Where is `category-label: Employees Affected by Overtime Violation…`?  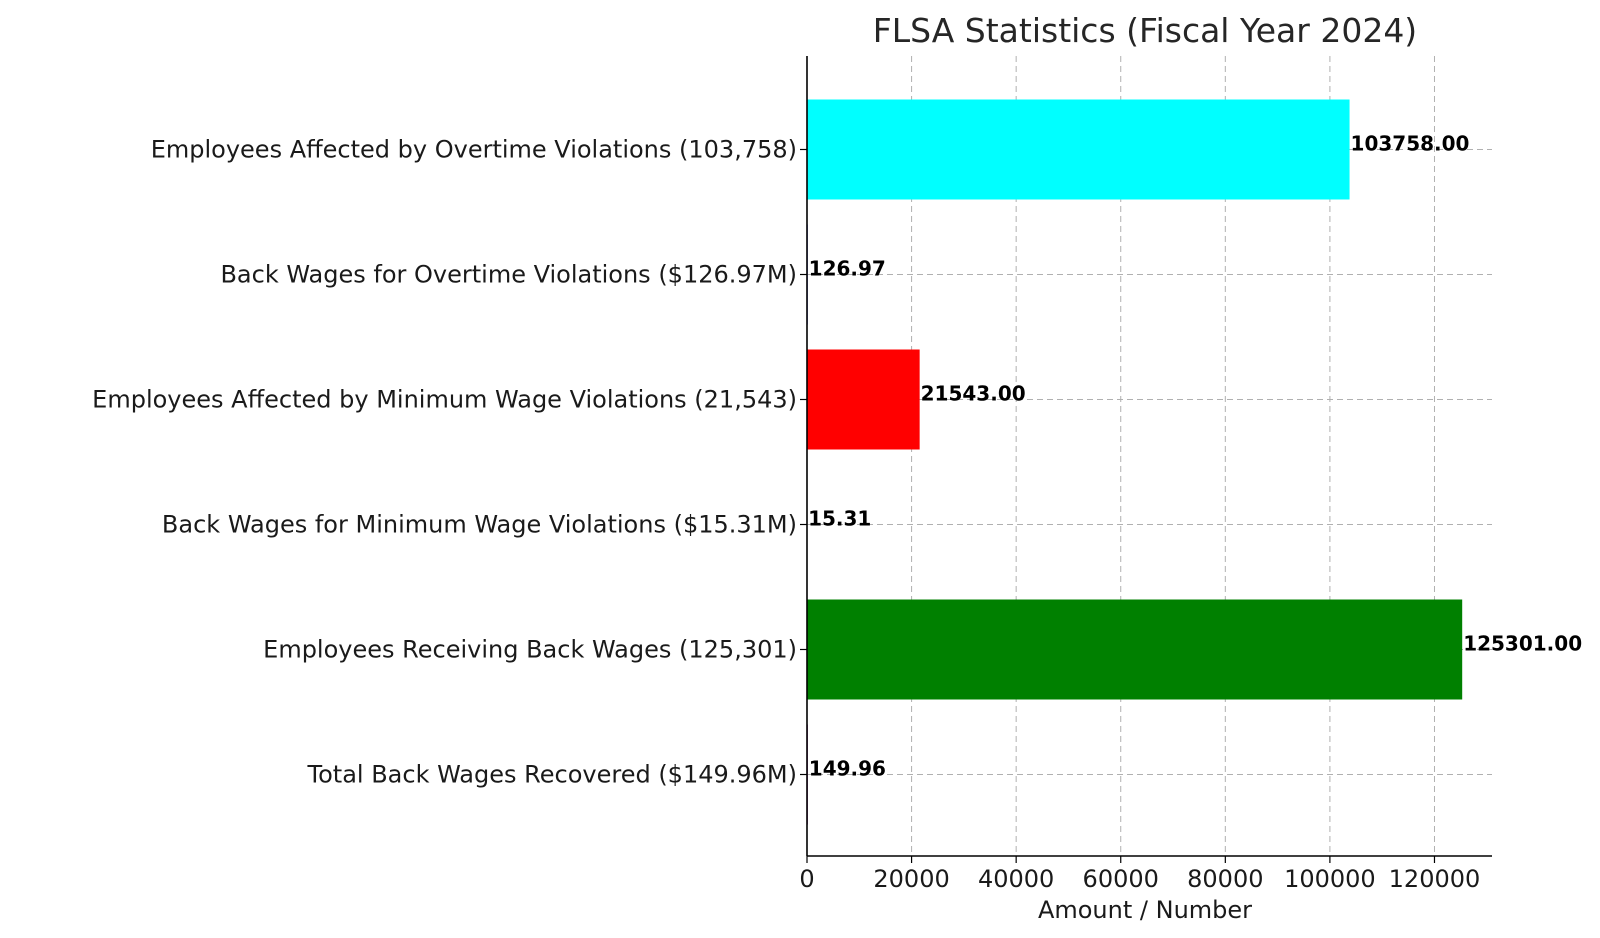 category-label: Employees Affected by Overtime Violation… is located at coordinates (474, 150).